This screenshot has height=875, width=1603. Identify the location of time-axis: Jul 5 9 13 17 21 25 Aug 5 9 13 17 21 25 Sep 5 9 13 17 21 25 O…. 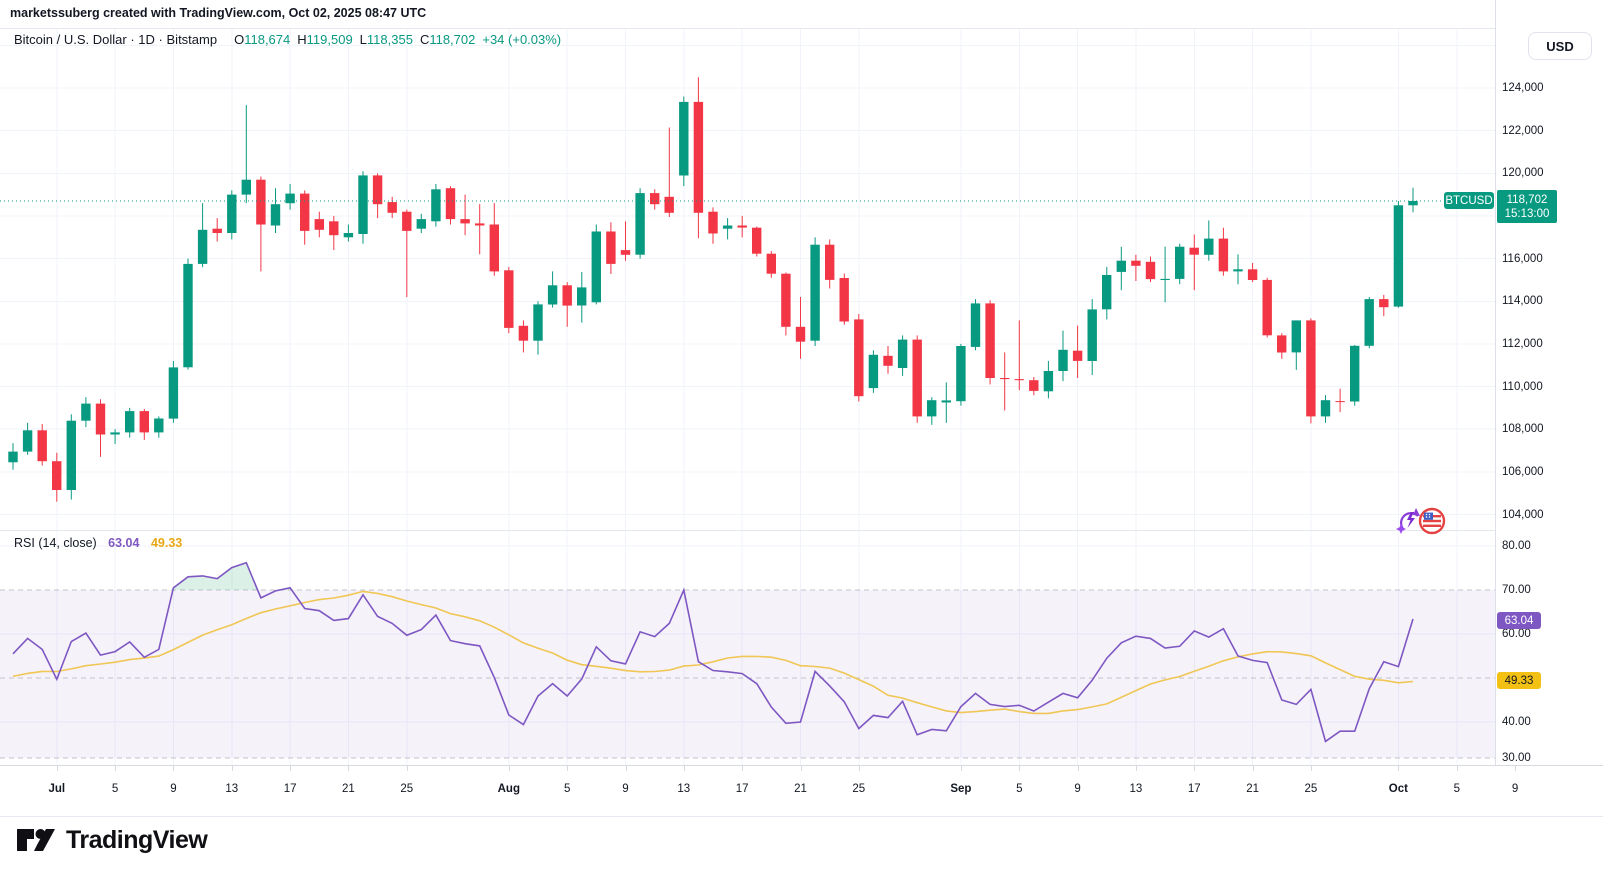
(801, 791).